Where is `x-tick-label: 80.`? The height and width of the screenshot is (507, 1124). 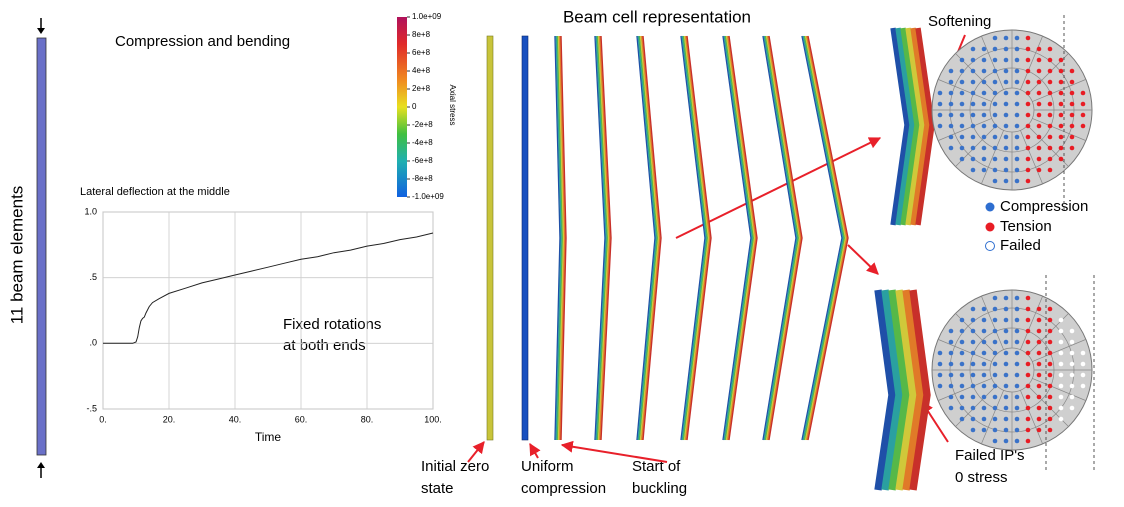
x-tick-label: 80. is located at coordinates (367, 419).